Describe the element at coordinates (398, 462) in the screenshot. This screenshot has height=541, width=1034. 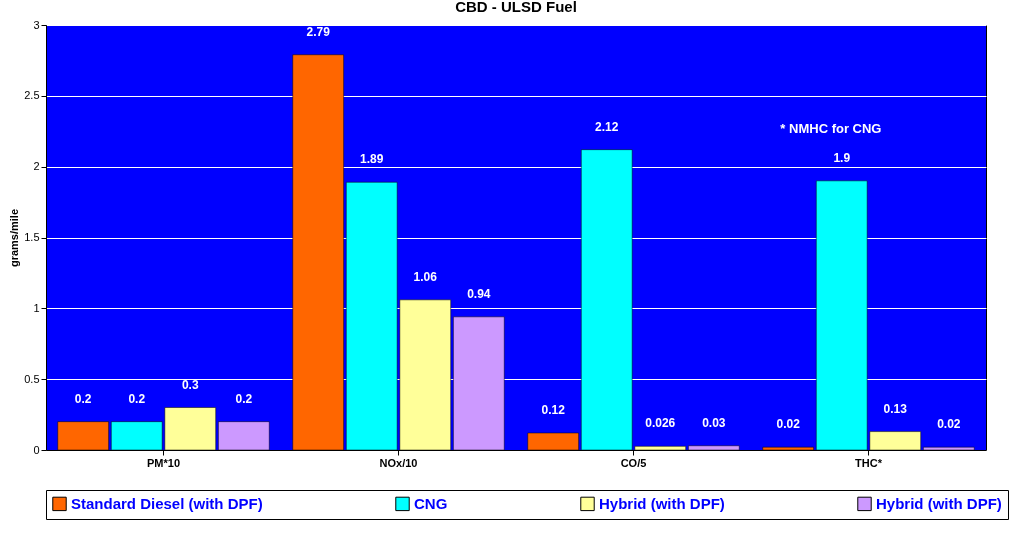
I see `x-tick-label: NOx/10` at that location.